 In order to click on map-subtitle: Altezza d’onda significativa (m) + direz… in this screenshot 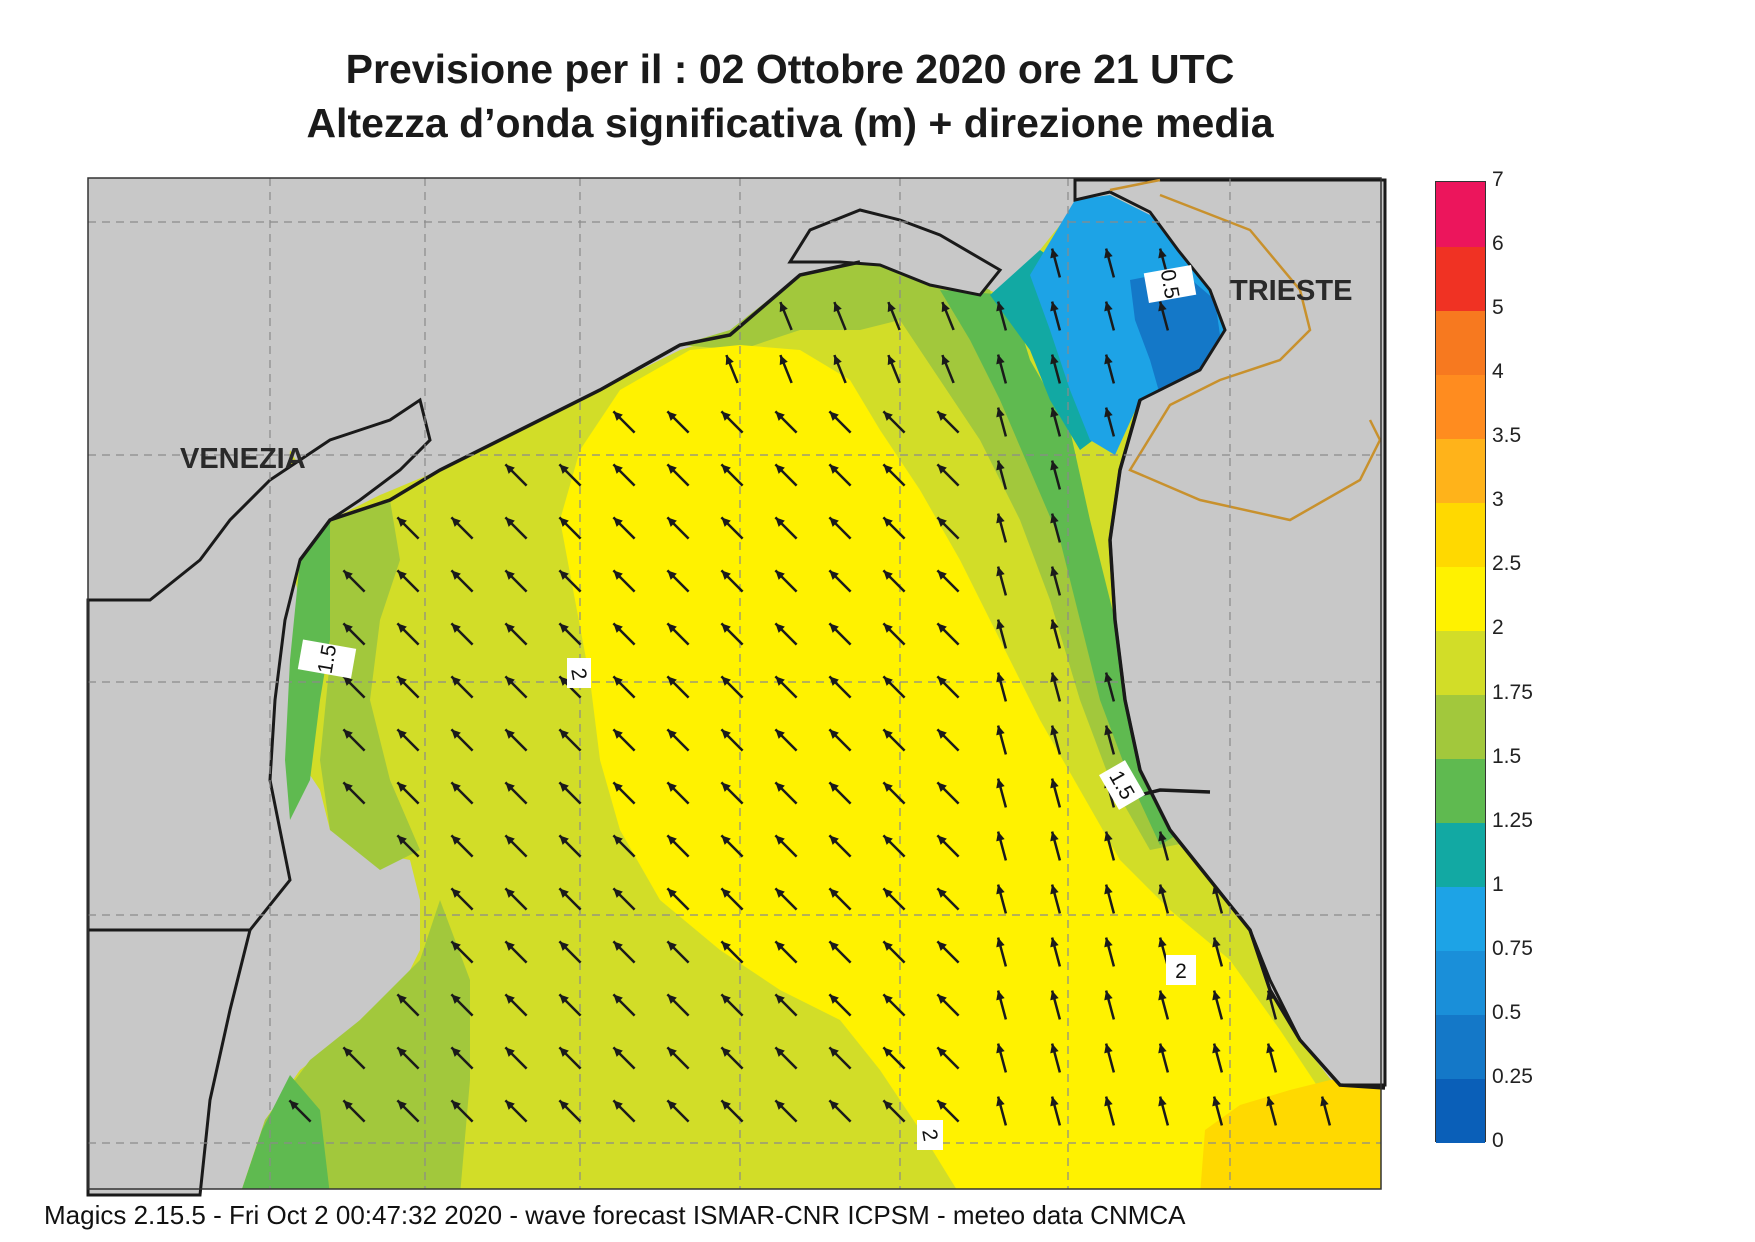, I will do `click(790, 123)`.